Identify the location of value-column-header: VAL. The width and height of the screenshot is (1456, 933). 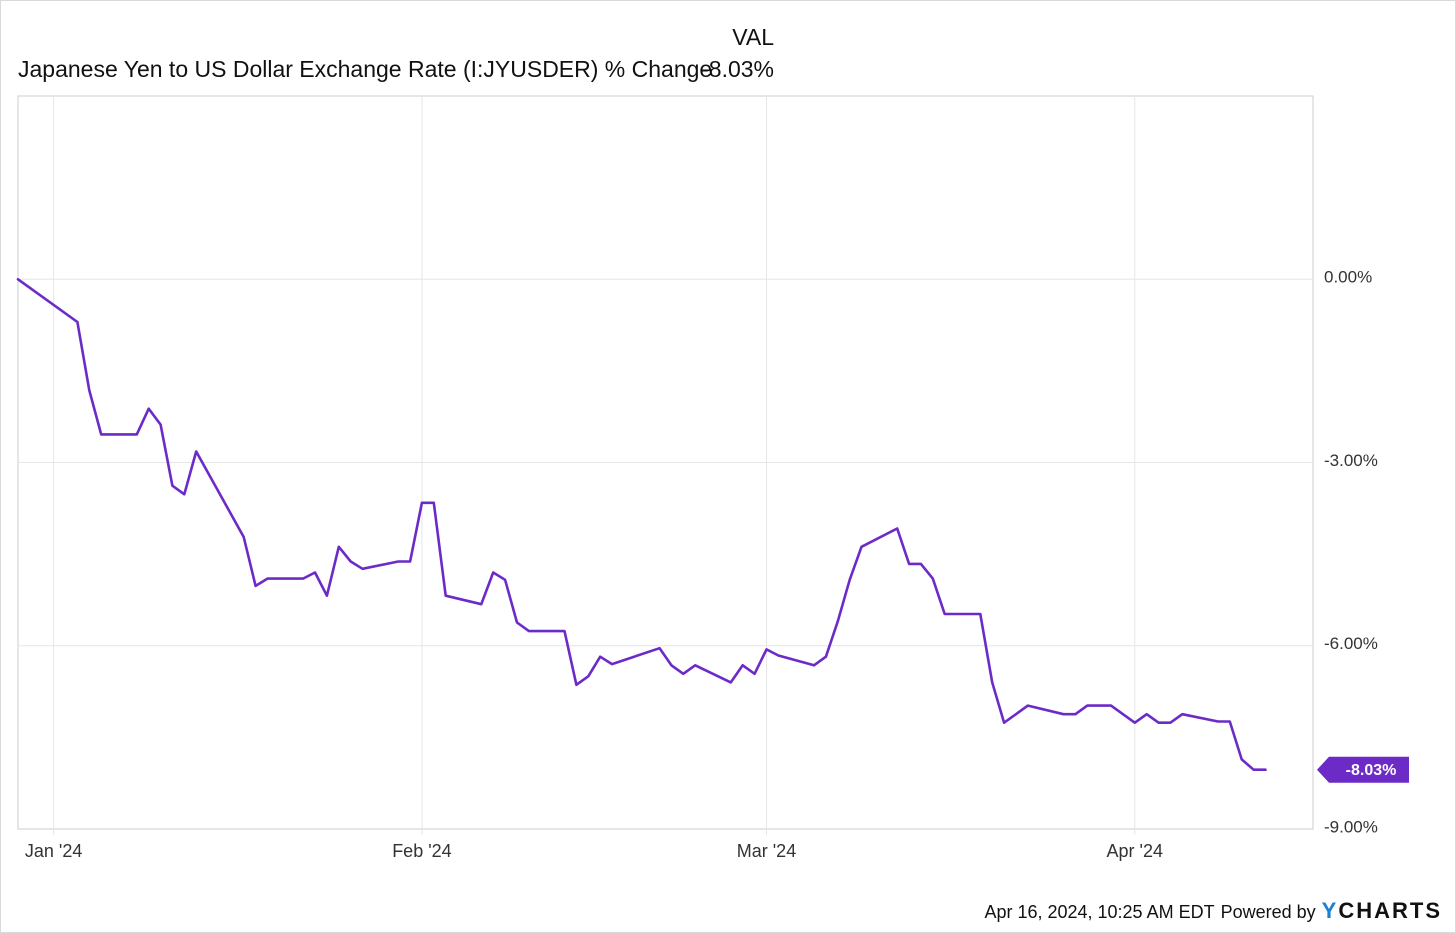
(753, 37).